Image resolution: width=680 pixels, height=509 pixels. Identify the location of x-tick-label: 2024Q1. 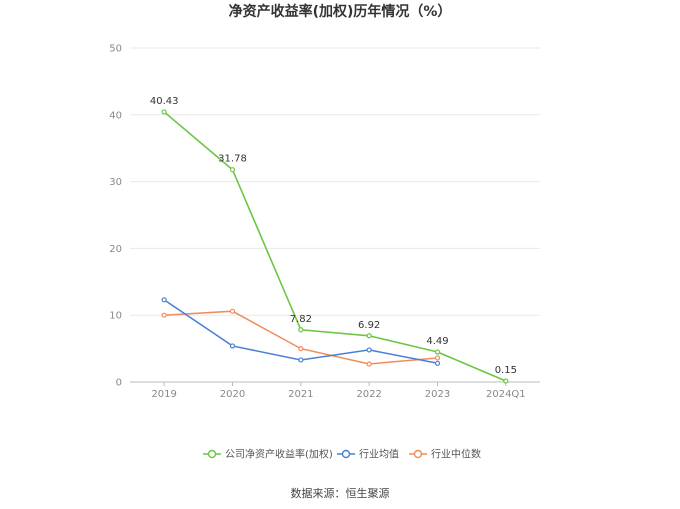
(506, 394).